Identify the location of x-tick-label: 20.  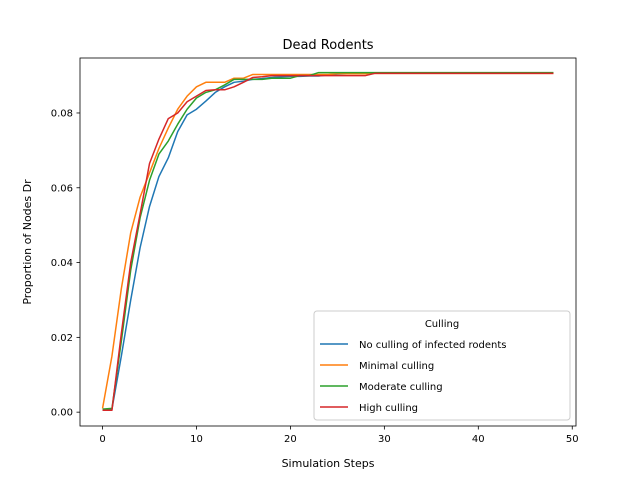
(290, 439).